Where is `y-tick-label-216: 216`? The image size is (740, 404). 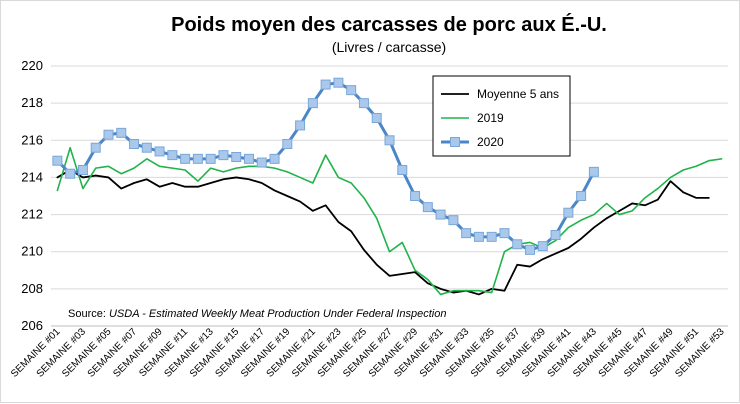 y-tick-label-216: 216 is located at coordinates (32, 139).